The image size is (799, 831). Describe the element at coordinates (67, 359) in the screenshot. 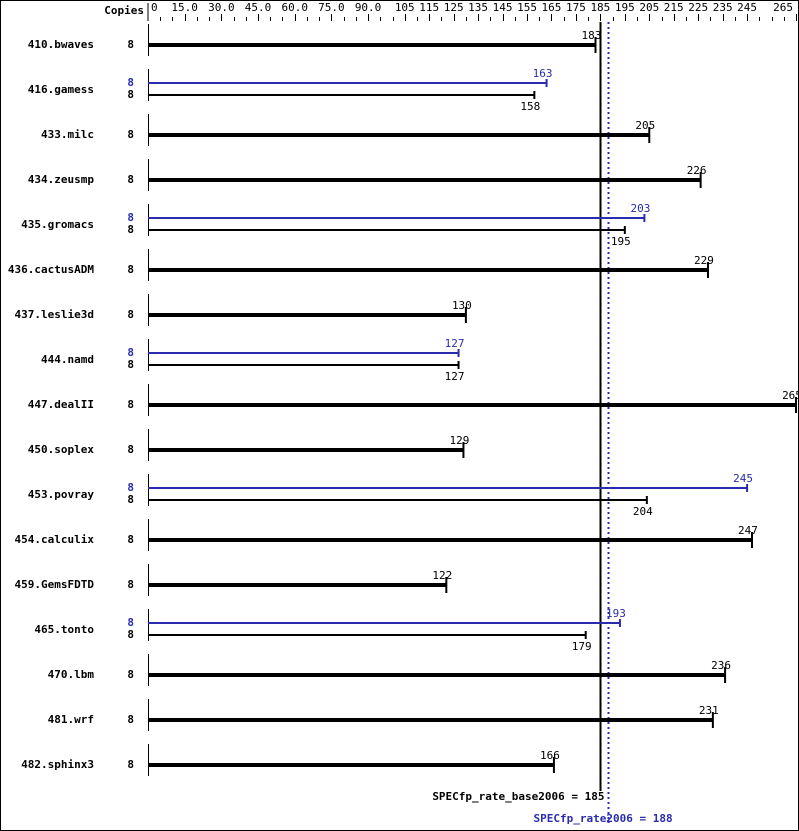

I see `benchmark-name: 444.namd` at that location.